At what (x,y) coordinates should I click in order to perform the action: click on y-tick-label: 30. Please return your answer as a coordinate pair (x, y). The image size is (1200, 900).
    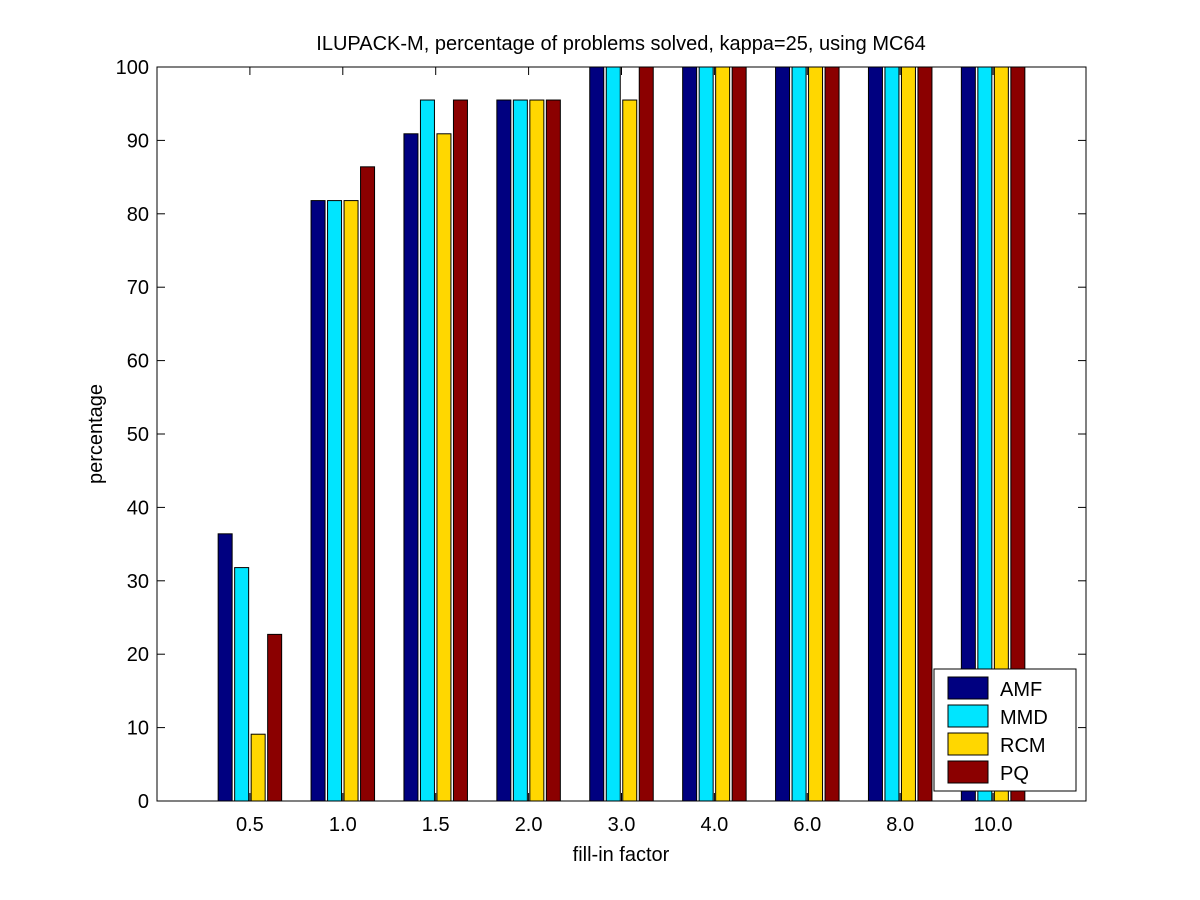
    Looking at the image, I should click on (138, 582).